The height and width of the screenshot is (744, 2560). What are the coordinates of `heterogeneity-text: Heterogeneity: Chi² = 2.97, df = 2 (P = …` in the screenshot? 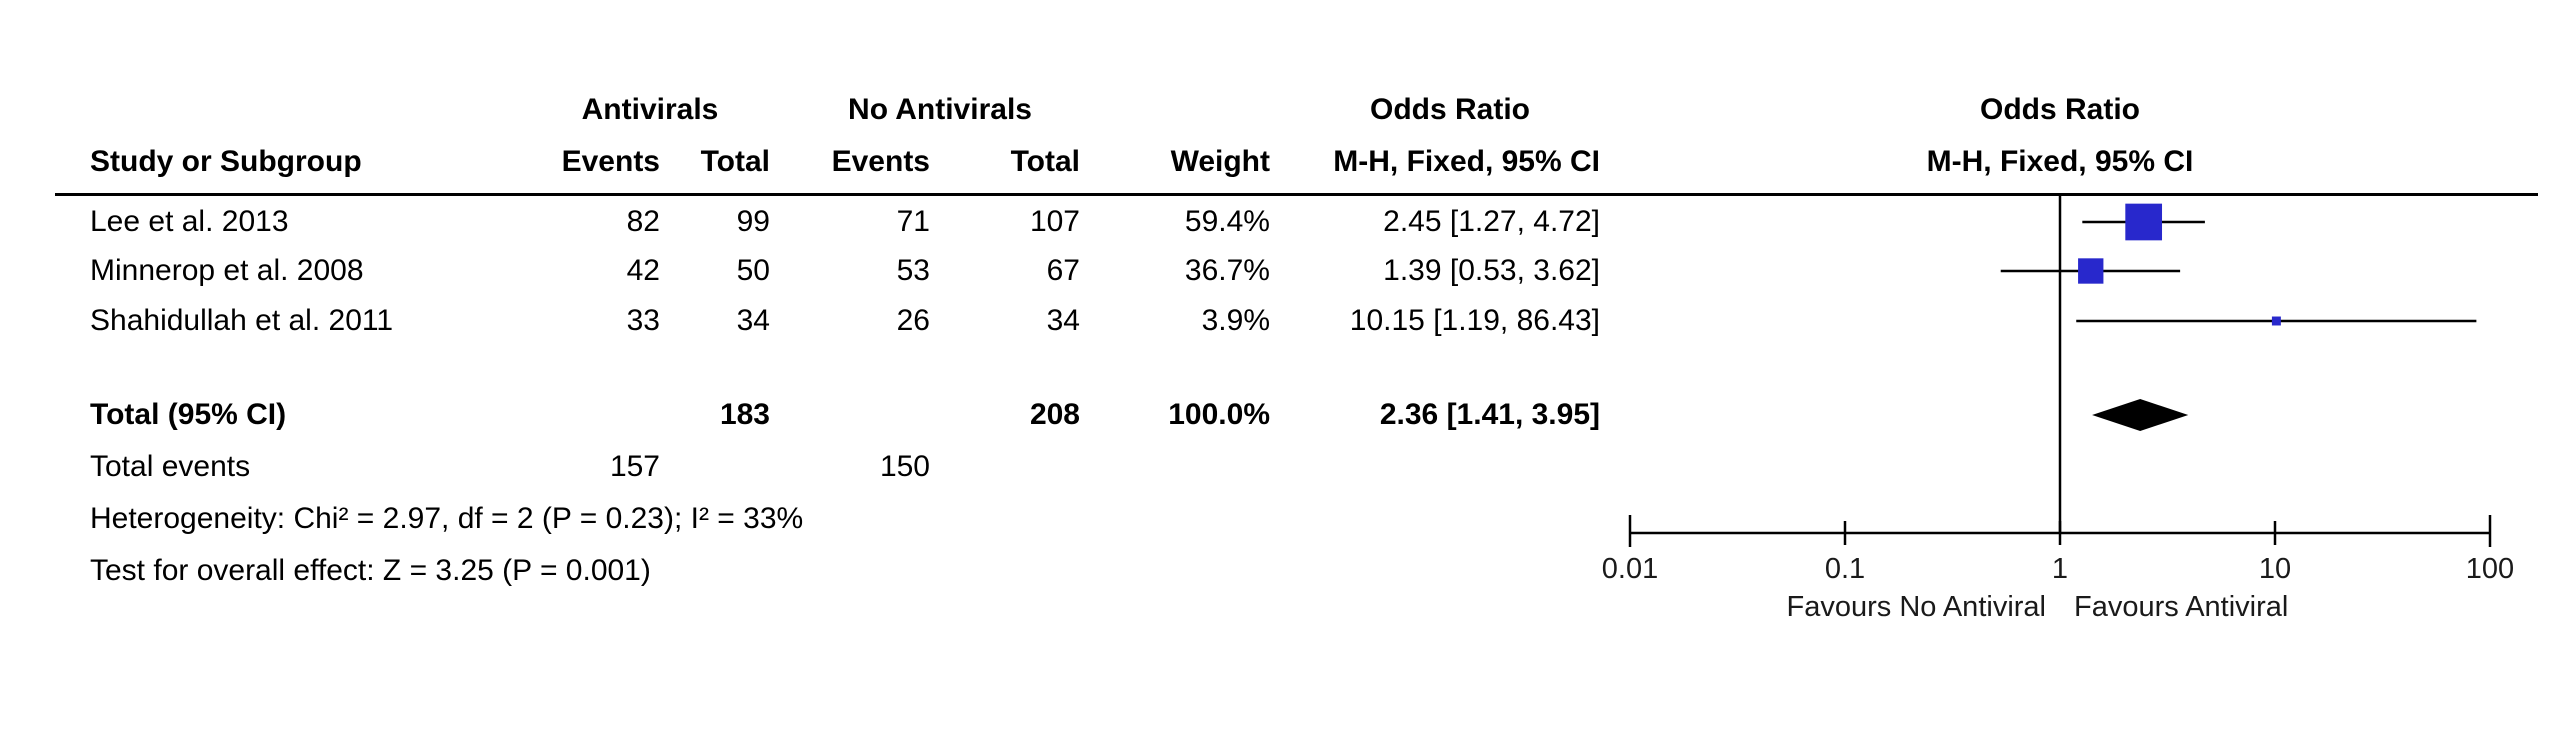 It's located at (447, 518).